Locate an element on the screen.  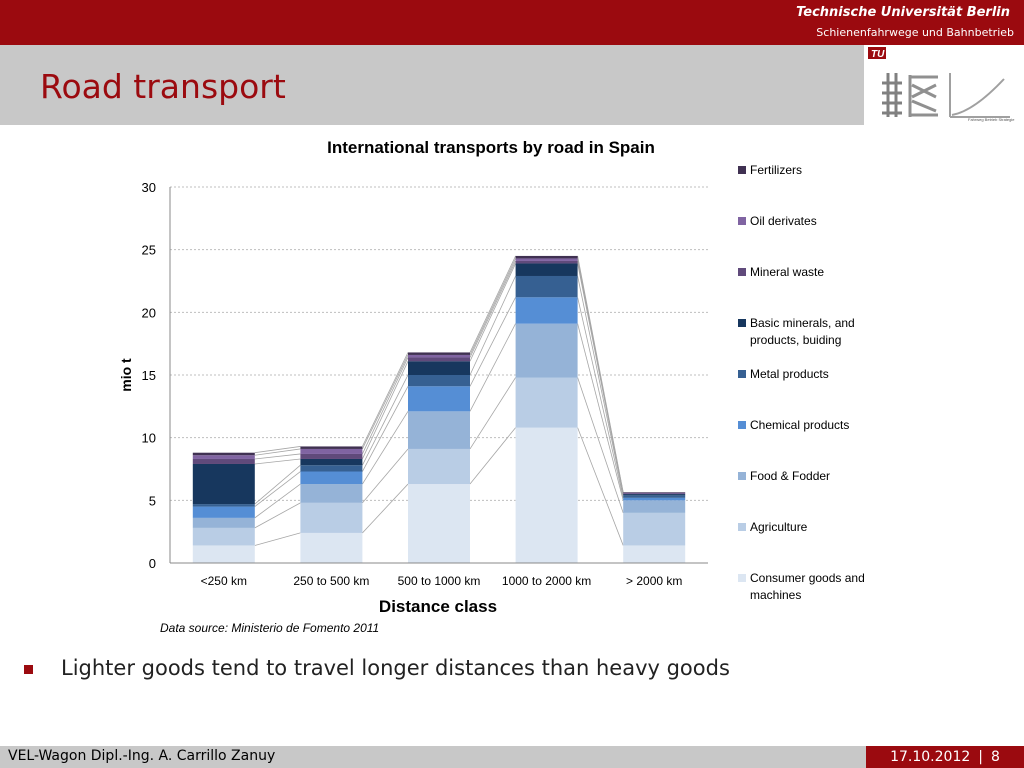
y-tick-label: 15 is located at coordinates (149, 375).